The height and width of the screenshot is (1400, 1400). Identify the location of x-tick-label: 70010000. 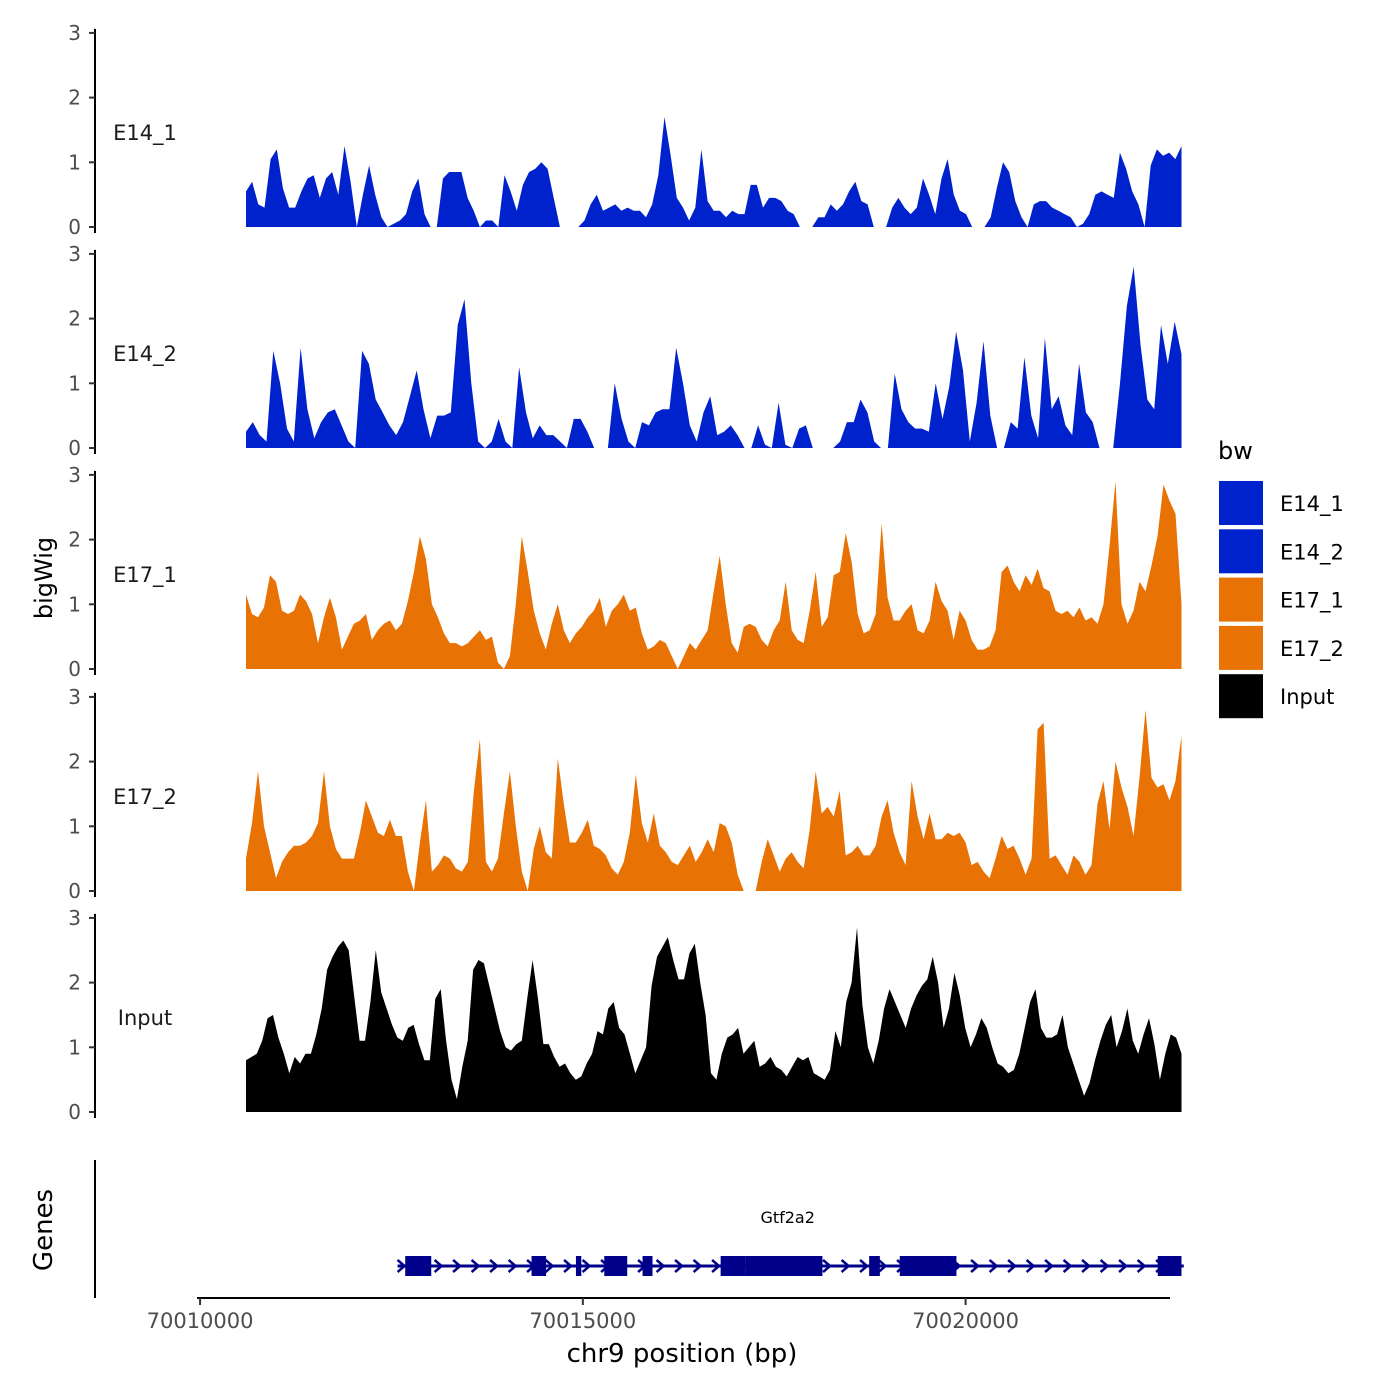
(200, 1321).